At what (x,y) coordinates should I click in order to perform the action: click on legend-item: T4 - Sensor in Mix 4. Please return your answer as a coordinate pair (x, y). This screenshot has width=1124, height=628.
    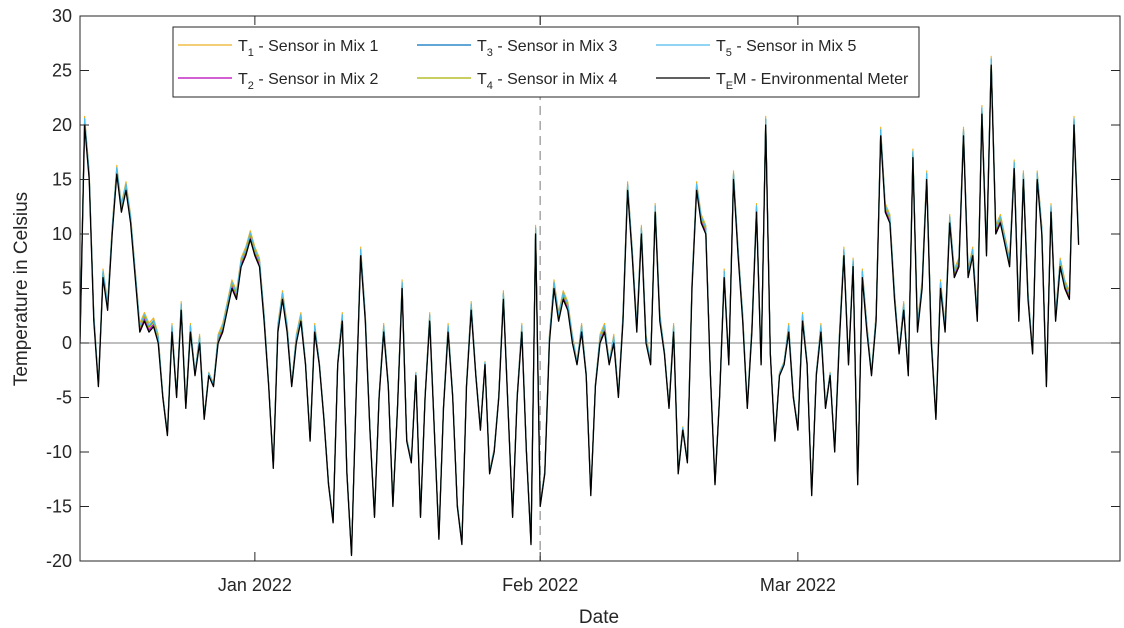
    Looking at the image, I should click on (517, 81).